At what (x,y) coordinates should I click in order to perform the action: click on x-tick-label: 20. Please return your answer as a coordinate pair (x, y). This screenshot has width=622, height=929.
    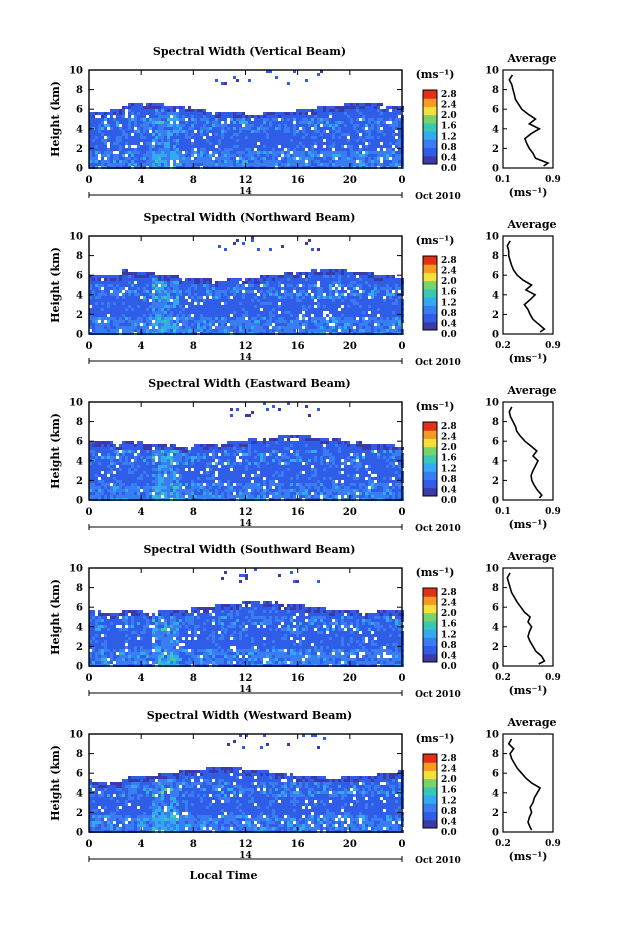
    Looking at the image, I should click on (350, 180).